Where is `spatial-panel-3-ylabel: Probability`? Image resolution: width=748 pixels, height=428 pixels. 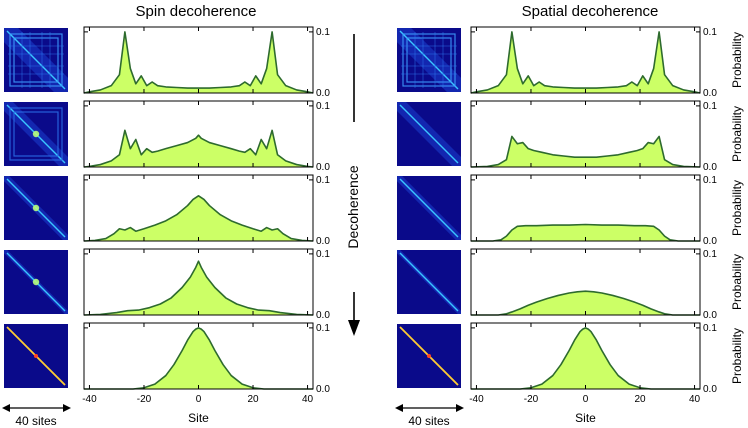
spatial-panel-3-ylabel: Probability is located at coordinates (737, 208).